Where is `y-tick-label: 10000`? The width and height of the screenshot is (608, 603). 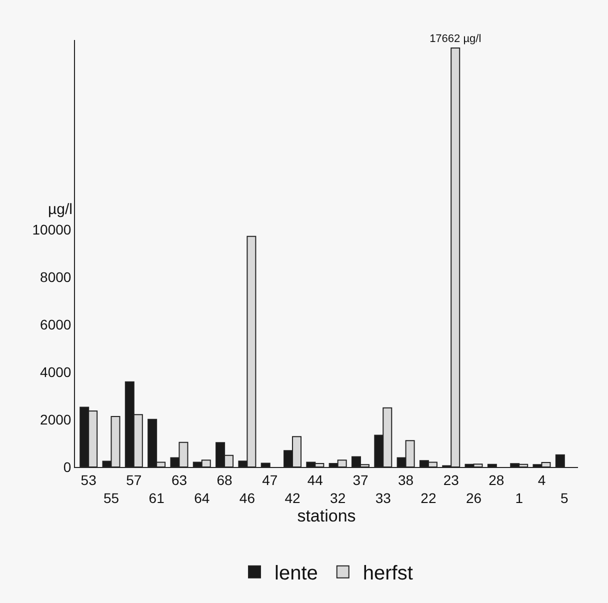
y-tick-label: 10000 is located at coordinates (52, 230).